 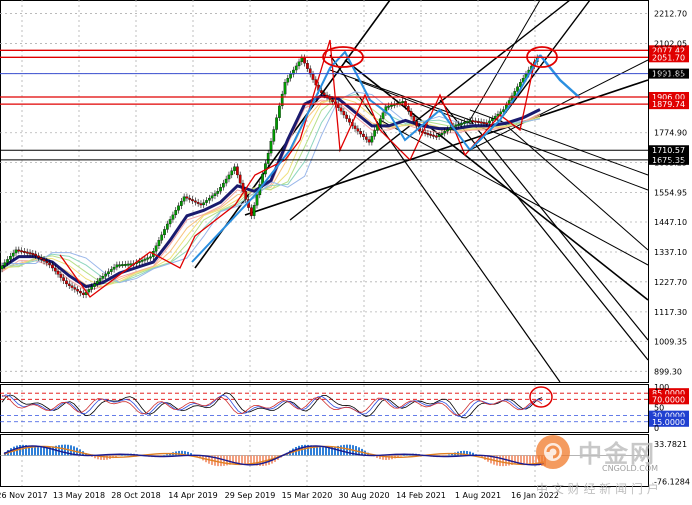 What do you see at coordinates (250, 495) in the screenshot?
I see `x-tick-label: 29 Sep 2019` at bounding box center [250, 495].